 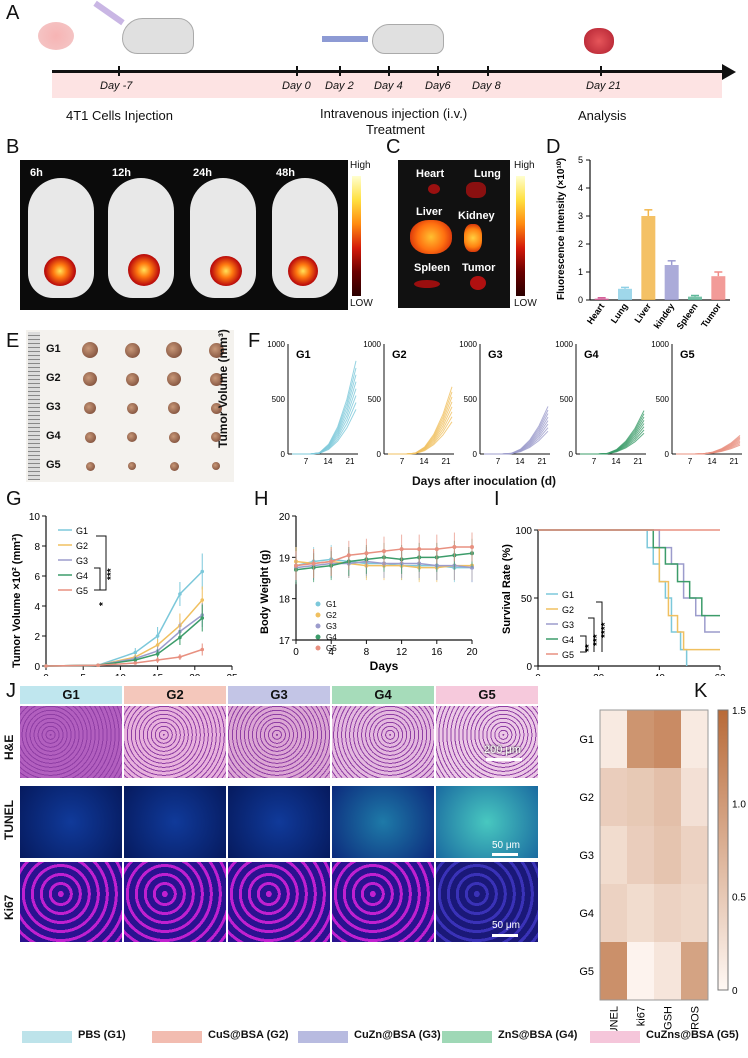 I want to click on organ-label: Kidney, so click(x=476, y=216).